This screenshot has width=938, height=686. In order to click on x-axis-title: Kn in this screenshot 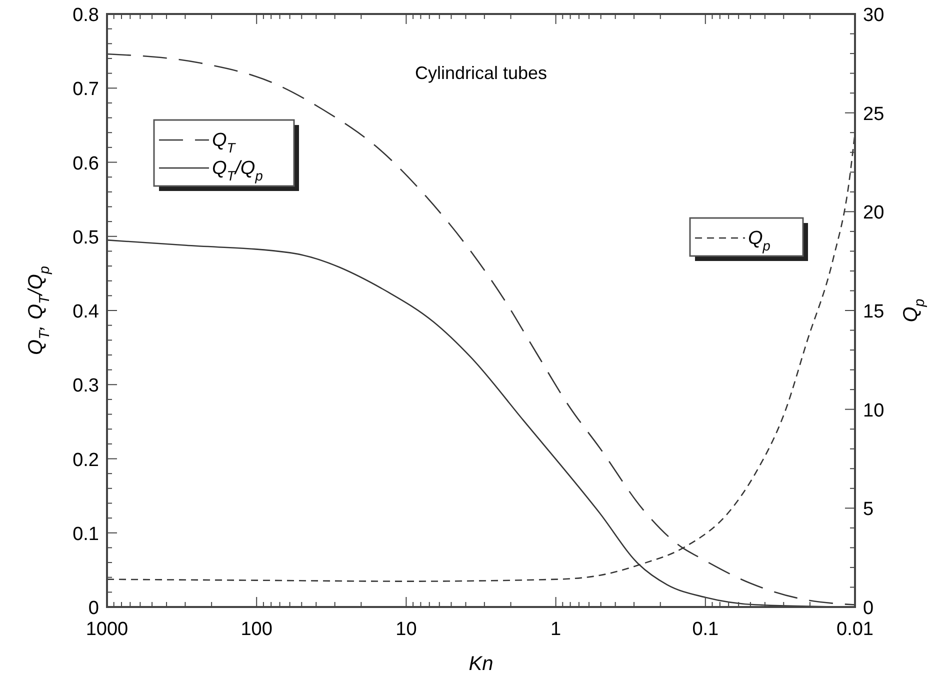, I will do `click(481, 664)`.